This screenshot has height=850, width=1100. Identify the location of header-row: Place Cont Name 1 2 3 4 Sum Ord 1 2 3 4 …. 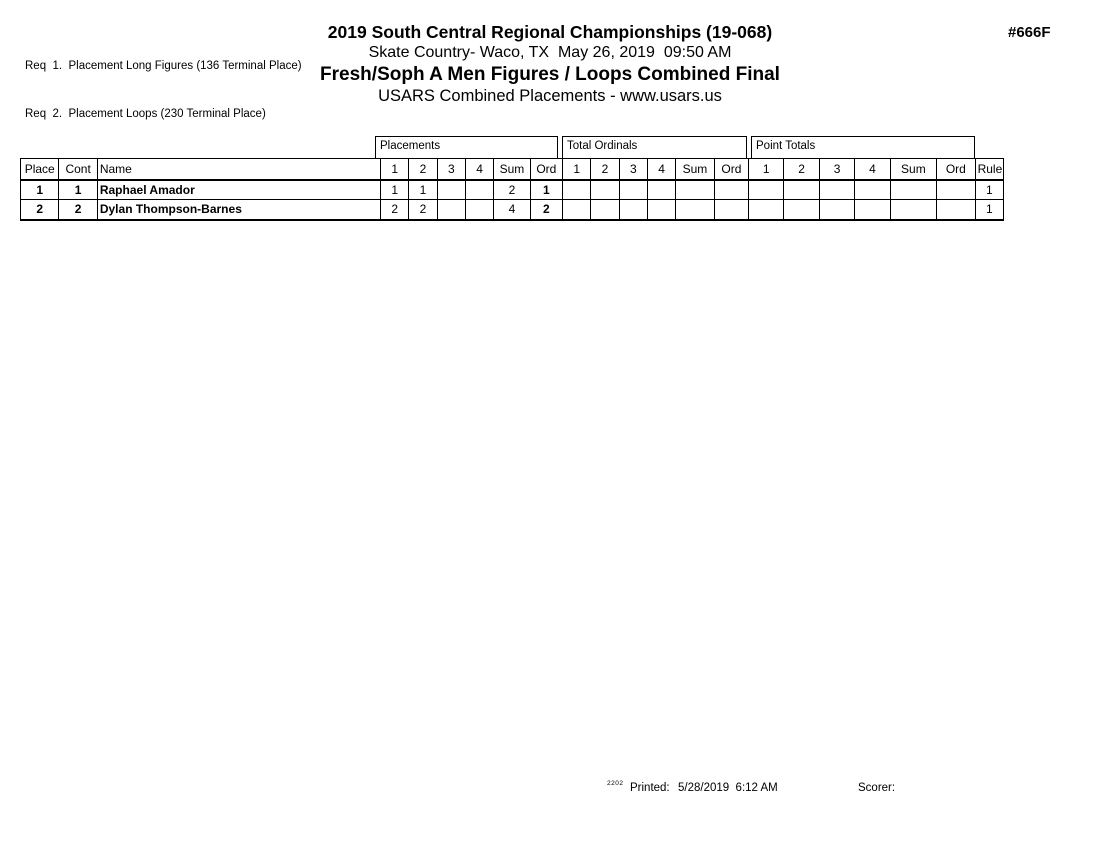
(512, 169).